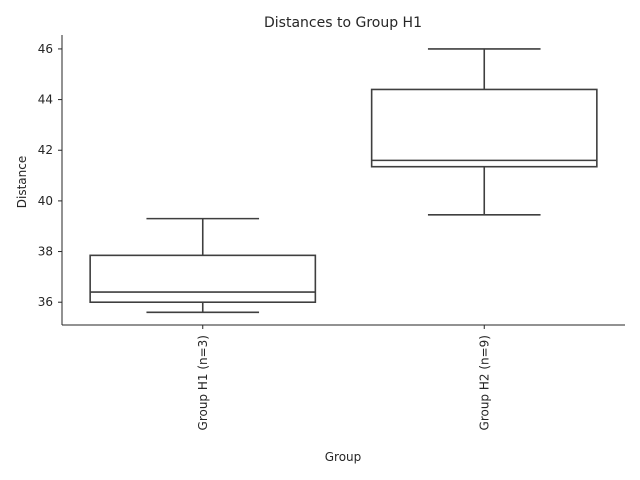 The height and width of the screenshot is (480, 640). I want to click on chart-title: Distances to Group H1, so click(343, 23).